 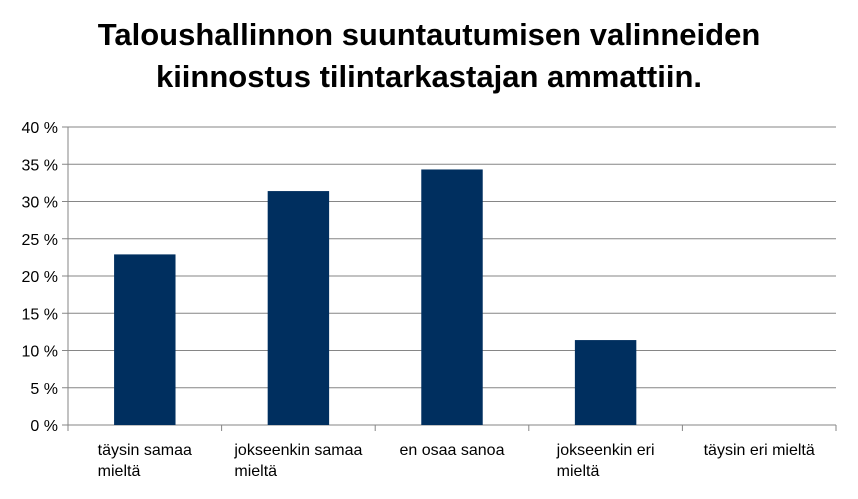 What do you see at coordinates (40, 240) in the screenshot?
I see `y-tick-label: 25 %` at bounding box center [40, 240].